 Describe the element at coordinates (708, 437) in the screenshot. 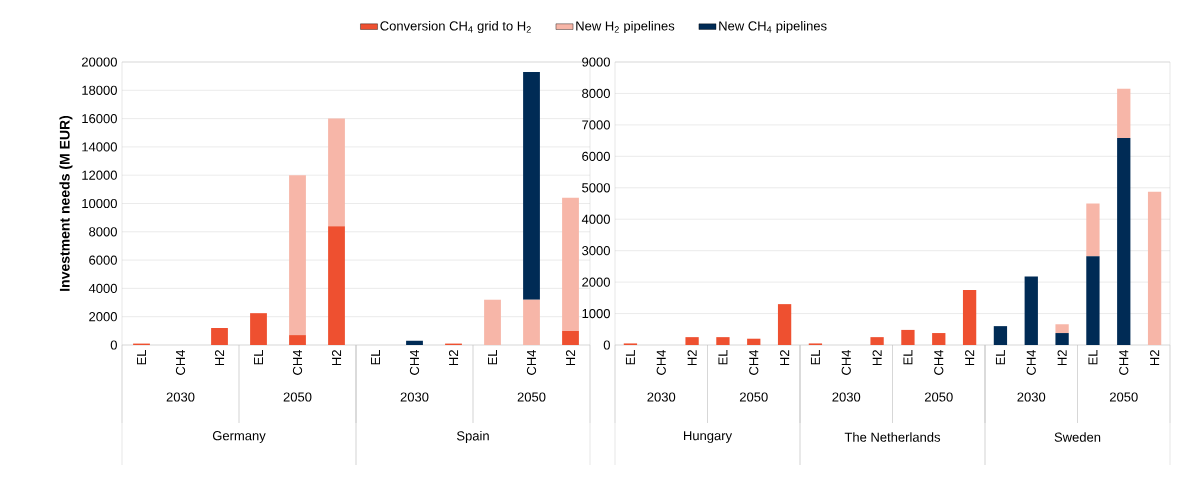

I see `text: Hungary` at that location.